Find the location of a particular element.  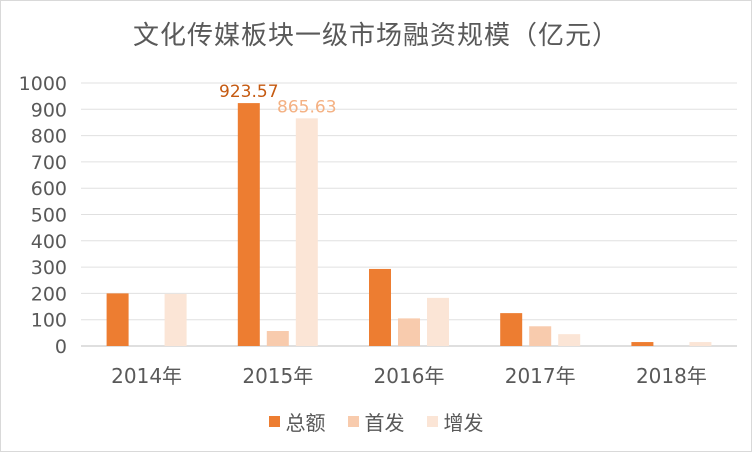

data-label: 923.57 is located at coordinates (248, 92).